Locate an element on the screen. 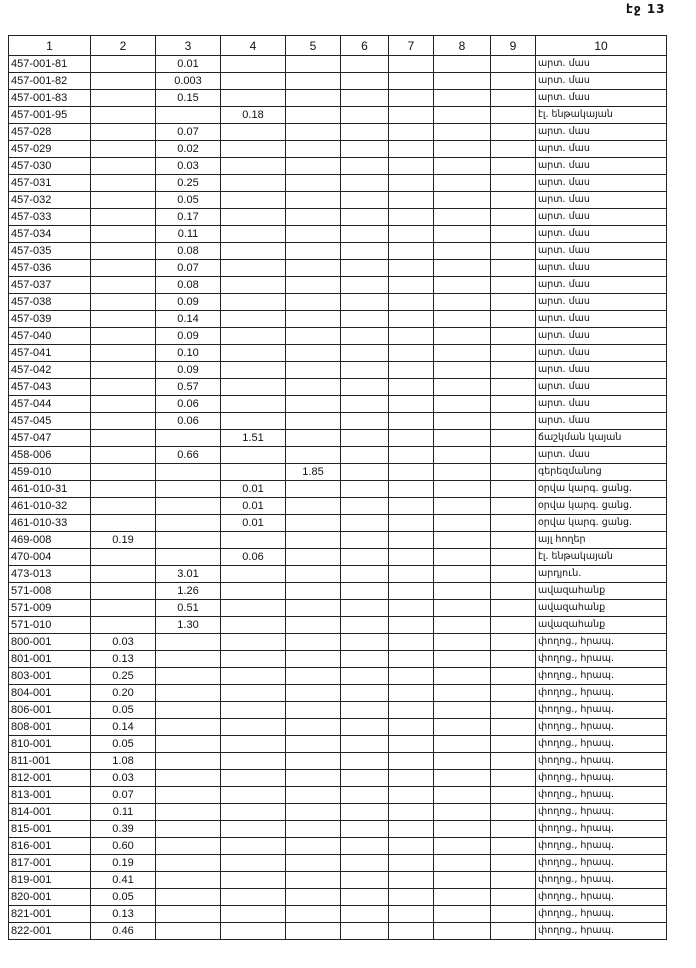 This screenshot has height=968, width=696. parcel-code-cell: 810-001 is located at coordinates (49, 744).